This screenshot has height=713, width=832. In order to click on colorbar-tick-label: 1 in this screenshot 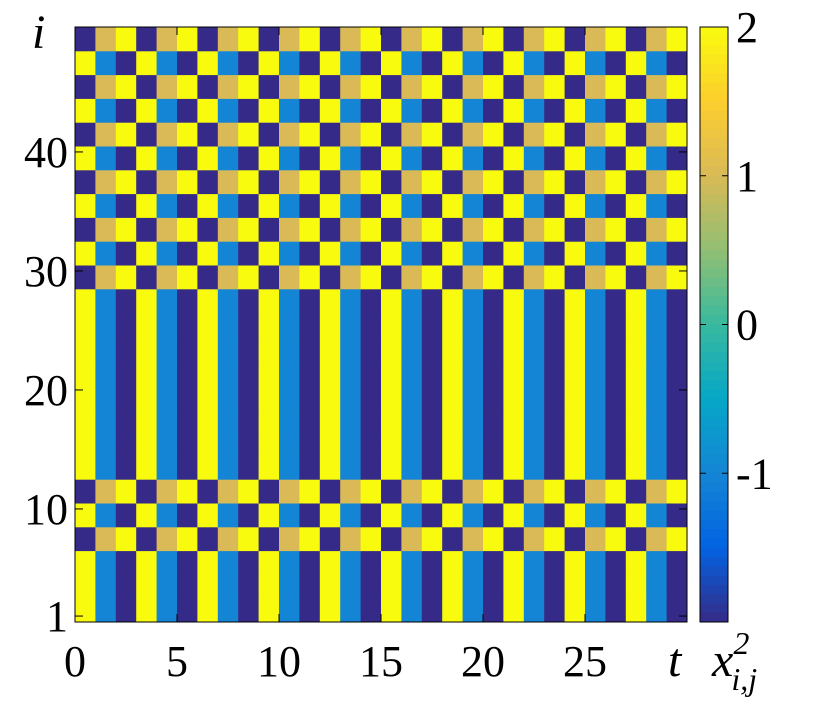, I will do `click(747, 176)`.